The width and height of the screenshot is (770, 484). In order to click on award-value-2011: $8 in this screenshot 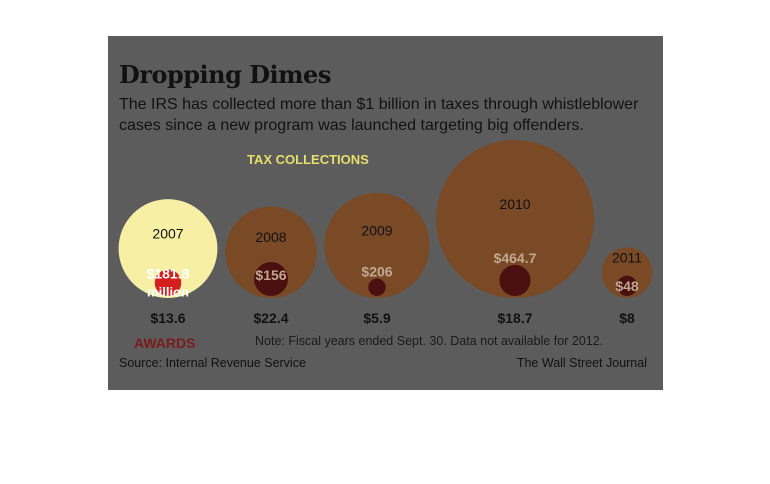, I will do `click(627, 318)`.